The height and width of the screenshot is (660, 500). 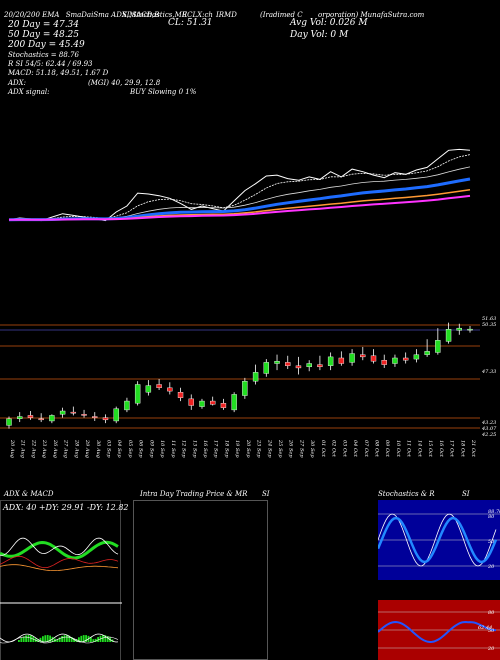 I want to click on date-label: 27 Sep, so click(x=301, y=448).